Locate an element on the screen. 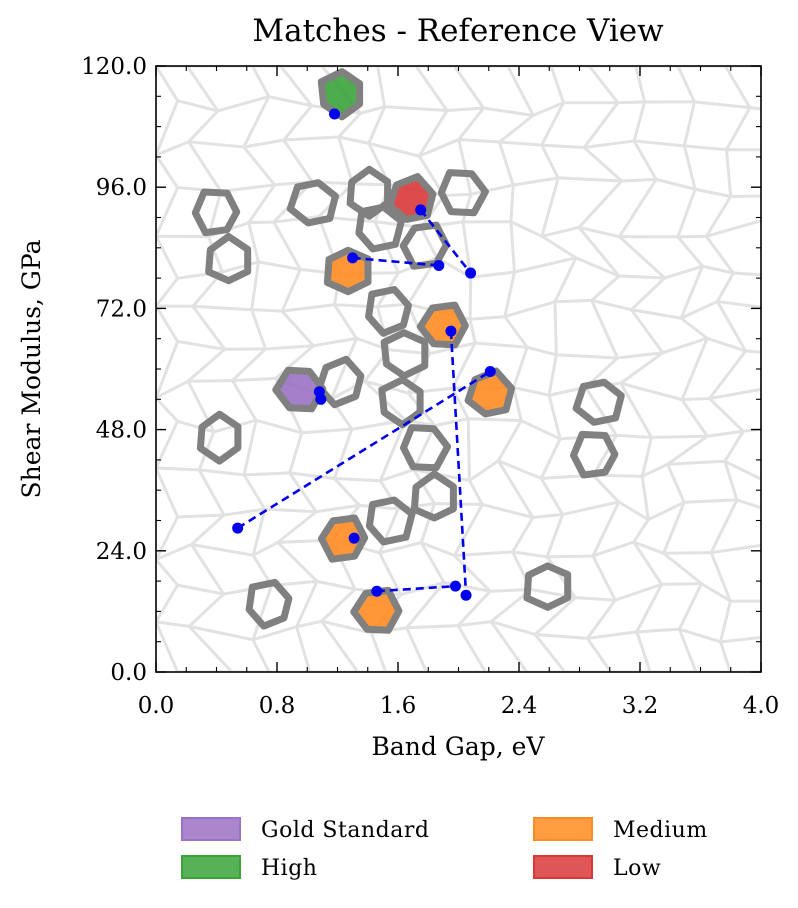 This screenshot has height=908, width=798. y-tick-label: 48.0 is located at coordinates (121, 431).